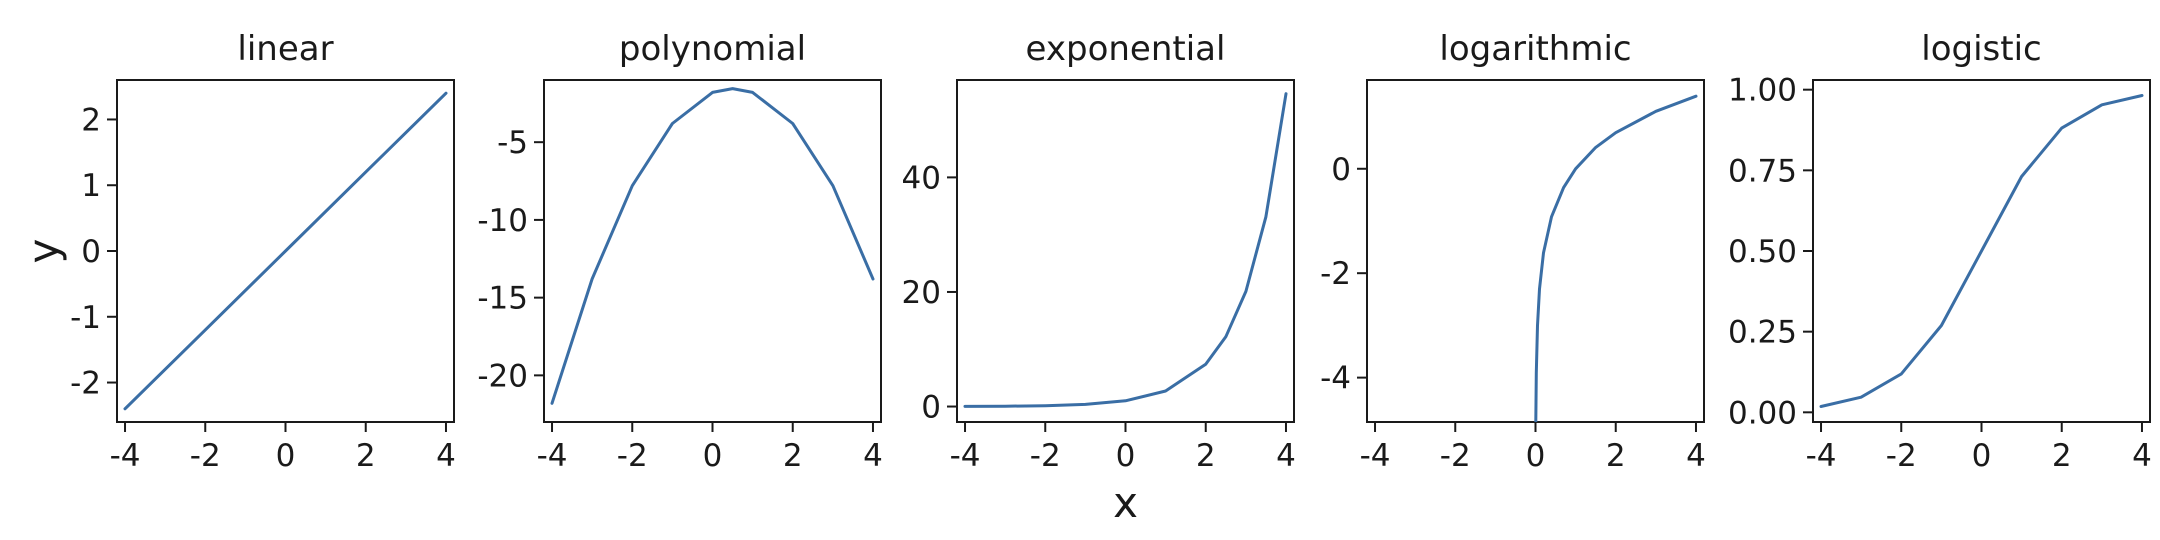 This screenshot has height=540, width=2160. What do you see at coordinates (502, 376) in the screenshot?
I see `y-tick-label: -20` at bounding box center [502, 376].